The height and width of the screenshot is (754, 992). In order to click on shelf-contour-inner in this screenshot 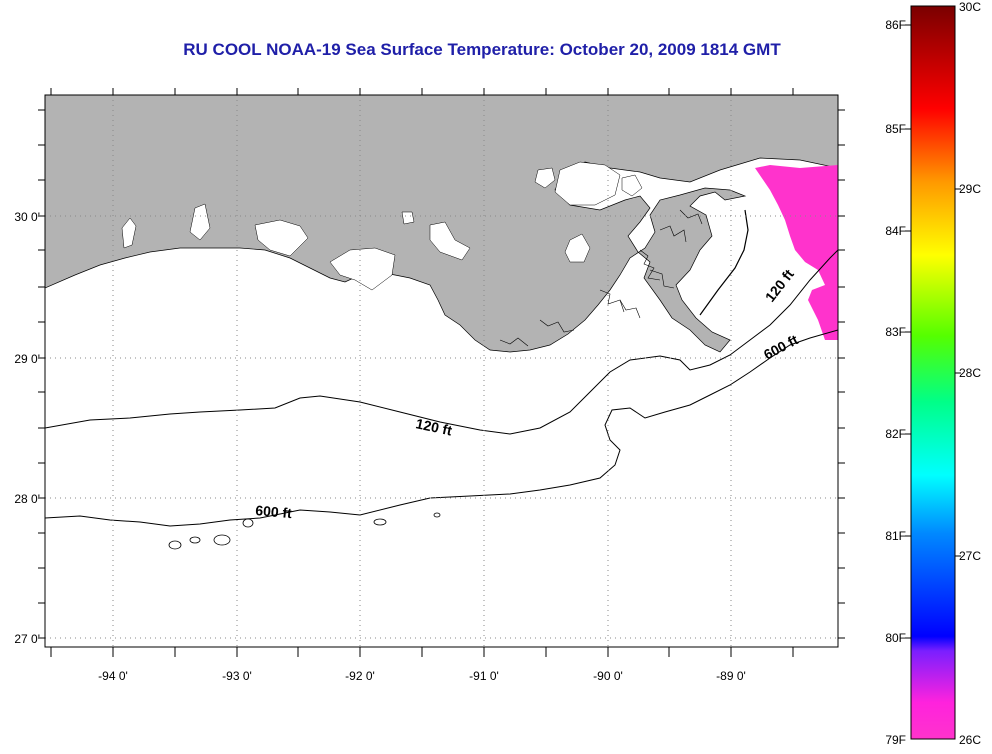, I will do `click(724, 262)`.